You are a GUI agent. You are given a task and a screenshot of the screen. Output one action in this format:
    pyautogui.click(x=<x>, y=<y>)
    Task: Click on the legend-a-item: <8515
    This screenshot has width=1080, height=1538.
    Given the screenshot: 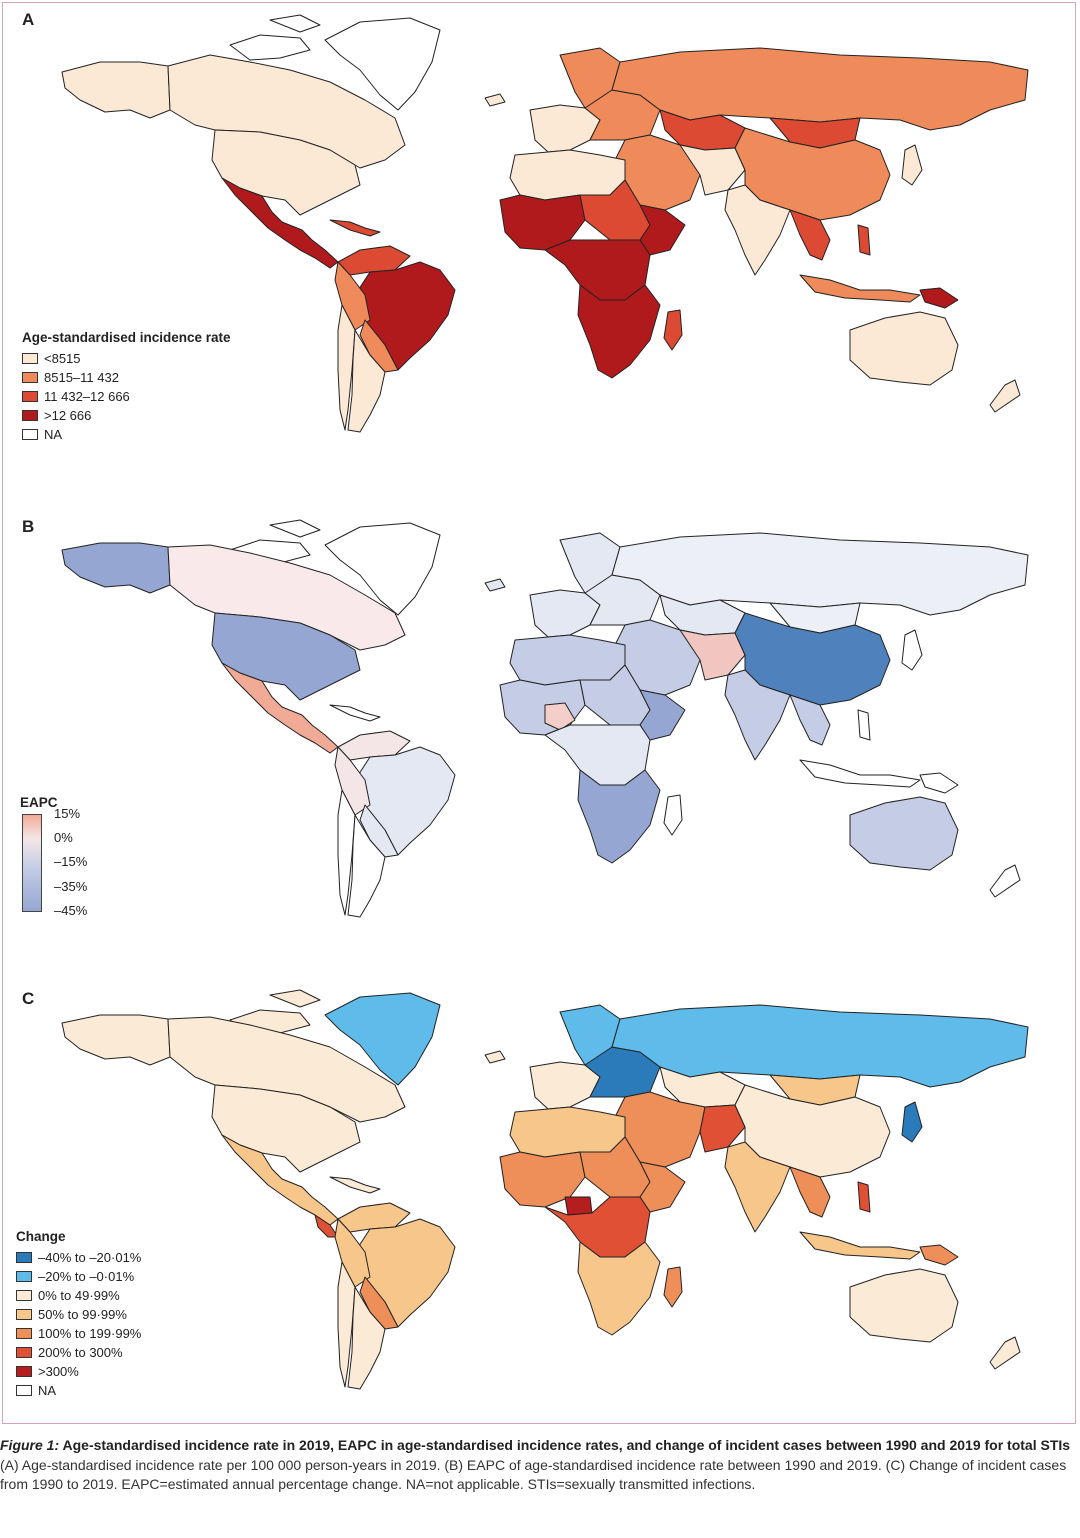 What is the action you would take?
    pyautogui.click(x=126, y=358)
    